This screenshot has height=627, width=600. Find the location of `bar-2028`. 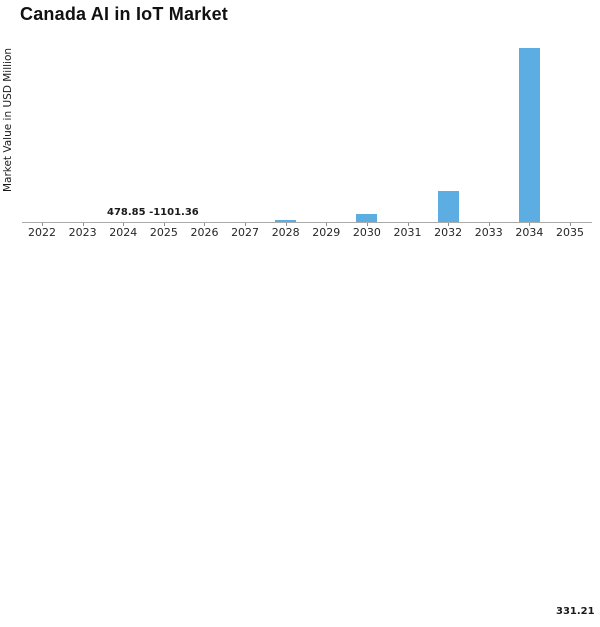

bar-2028 is located at coordinates (286, 221).